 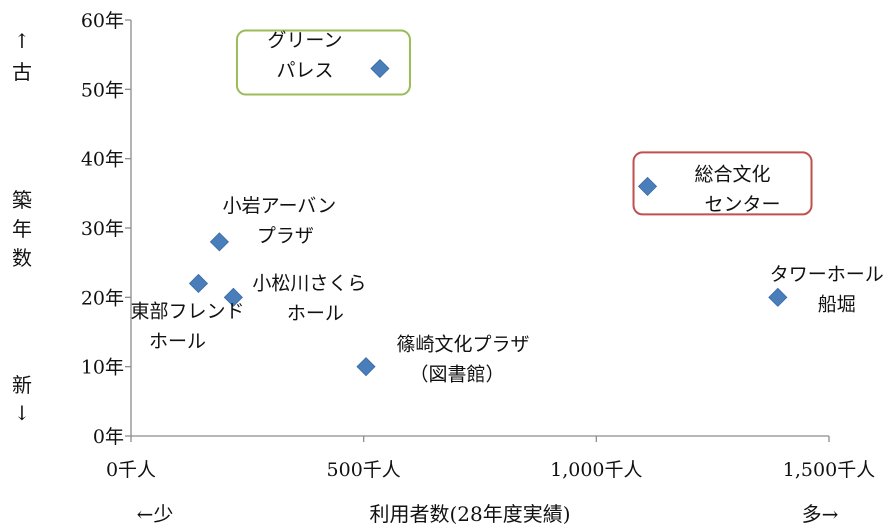 What do you see at coordinates (837, 304) in the screenshot?
I see `point-label-line2: 船堀` at bounding box center [837, 304].